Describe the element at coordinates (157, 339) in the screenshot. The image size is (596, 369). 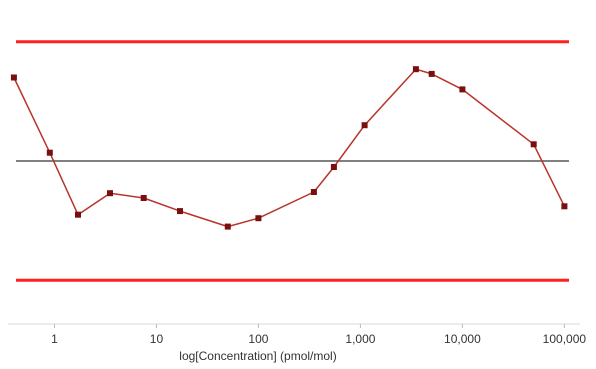
I see `x-tick-label-1: 10` at that location.